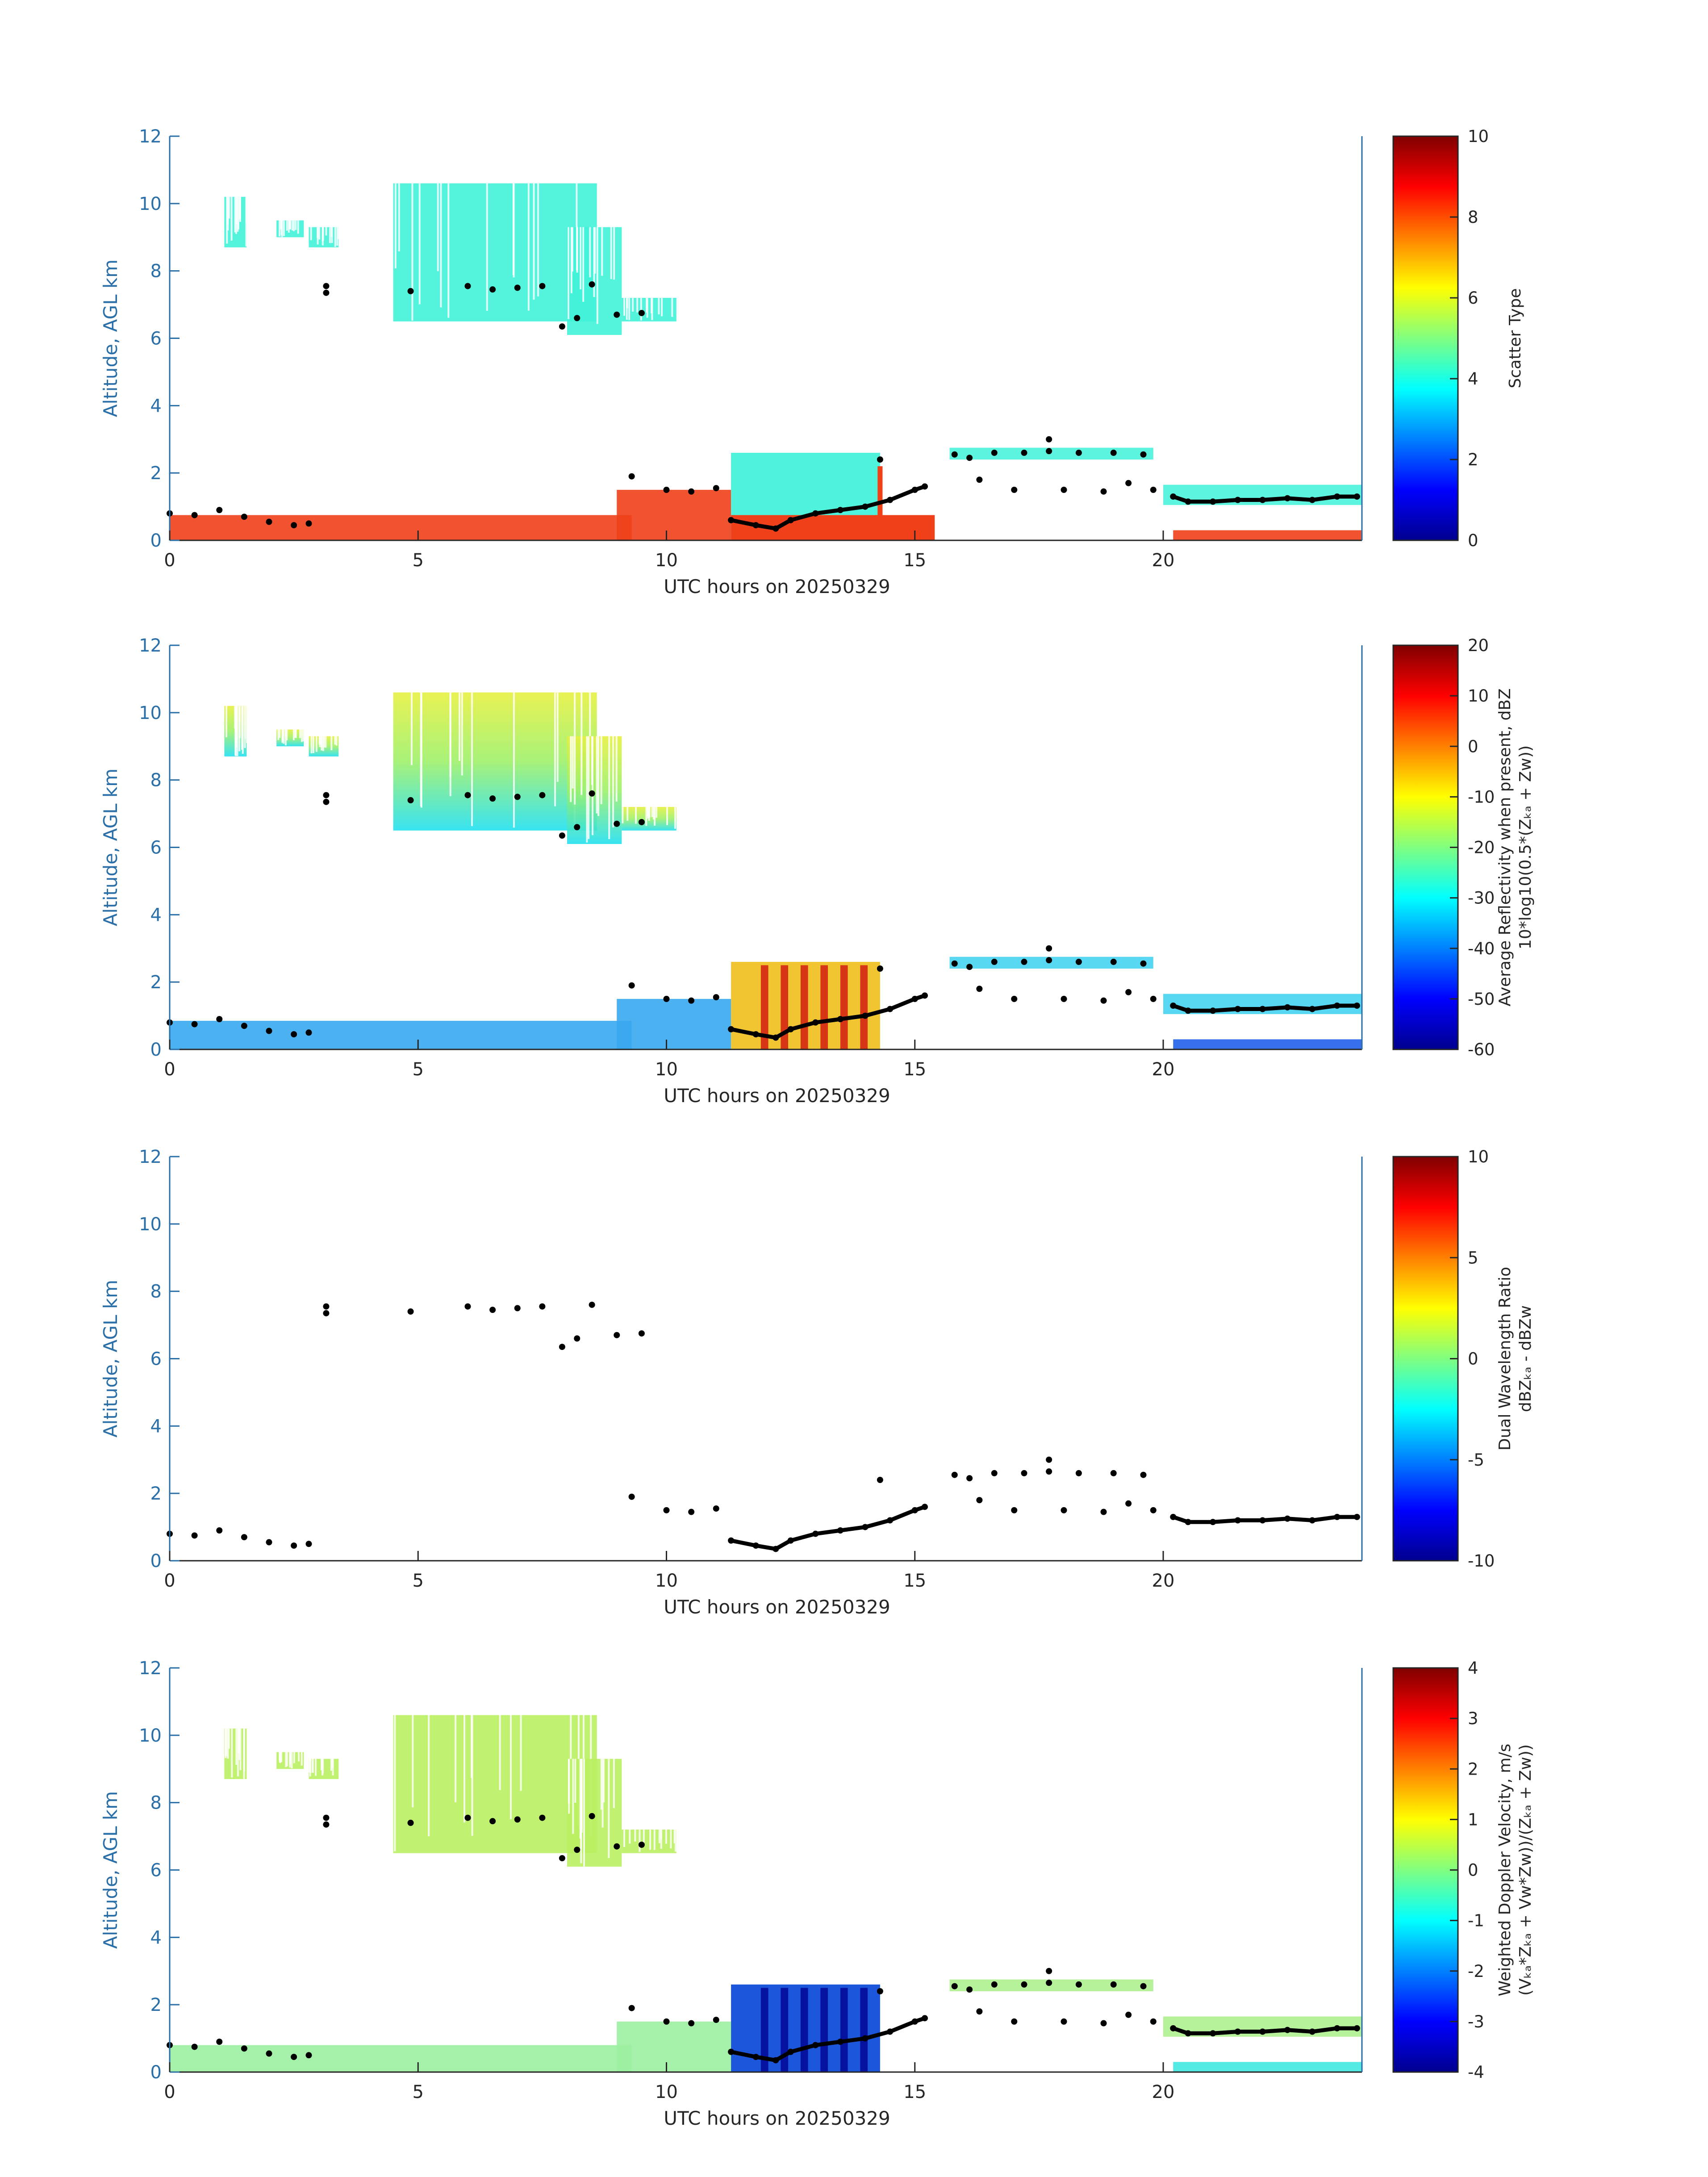 This screenshot has height=2177, width=1708. Describe the element at coordinates (1515, 338) in the screenshot. I see `colorbar-label: Scatter Type` at that location.